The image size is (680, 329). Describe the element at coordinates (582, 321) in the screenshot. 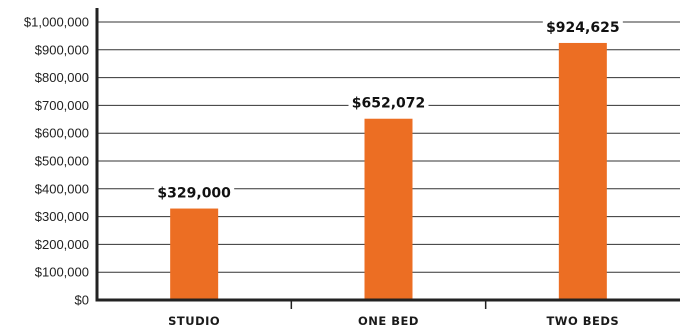

I see `category-label: TWO BEDS` at that location.